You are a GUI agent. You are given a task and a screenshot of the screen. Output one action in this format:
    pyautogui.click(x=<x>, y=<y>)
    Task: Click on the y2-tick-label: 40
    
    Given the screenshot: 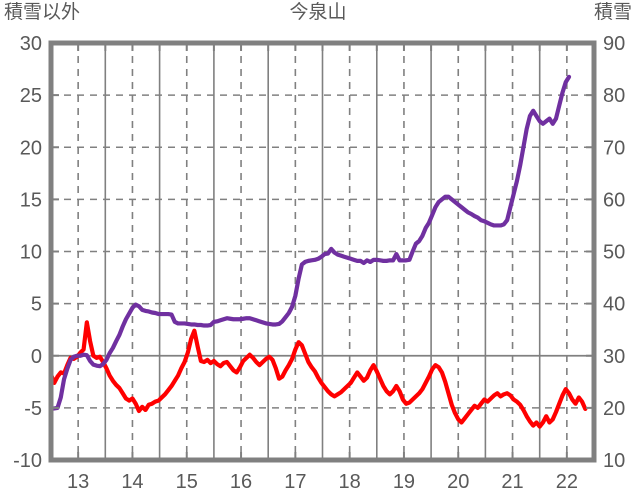 What is the action you would take?
    pyautogui.click(x=614, y=305)
    